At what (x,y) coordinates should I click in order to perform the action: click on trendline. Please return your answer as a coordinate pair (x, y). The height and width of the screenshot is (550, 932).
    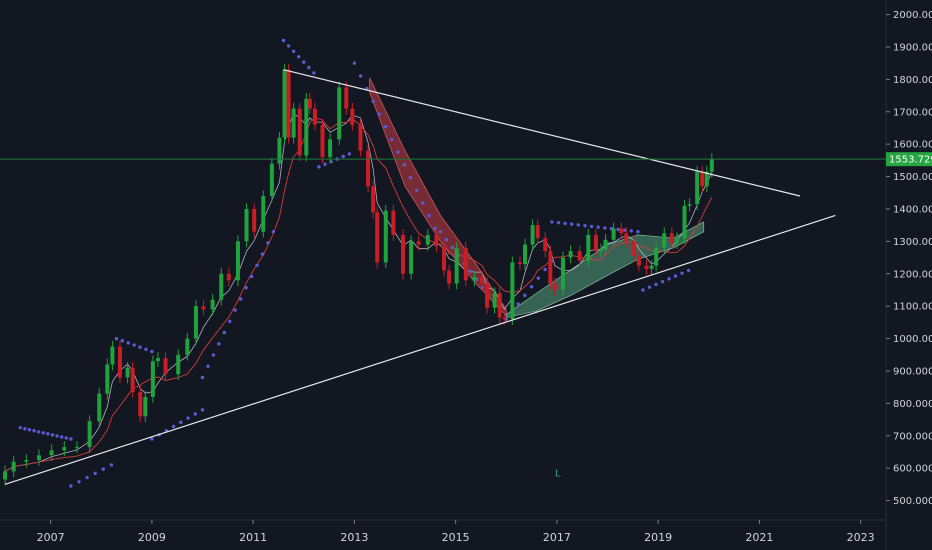
    Looking at the image, I should click on (542, 133).